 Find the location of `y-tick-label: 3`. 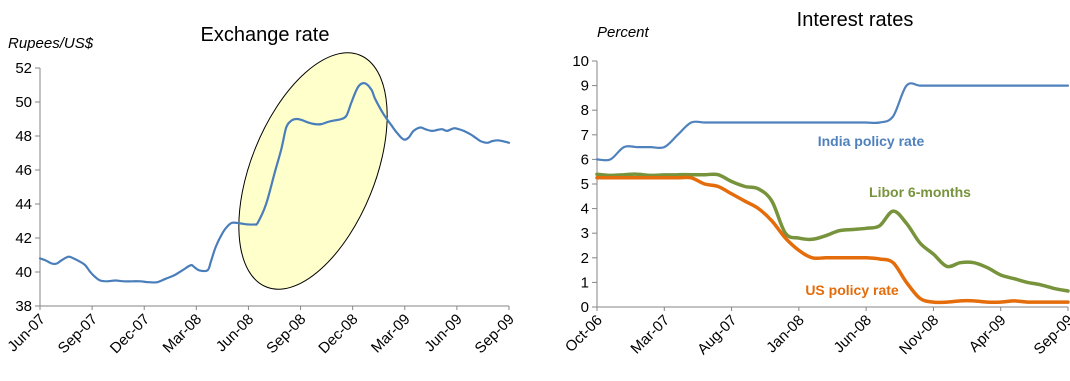

y-tick-label: 3 is located at coordinates (585, 233).